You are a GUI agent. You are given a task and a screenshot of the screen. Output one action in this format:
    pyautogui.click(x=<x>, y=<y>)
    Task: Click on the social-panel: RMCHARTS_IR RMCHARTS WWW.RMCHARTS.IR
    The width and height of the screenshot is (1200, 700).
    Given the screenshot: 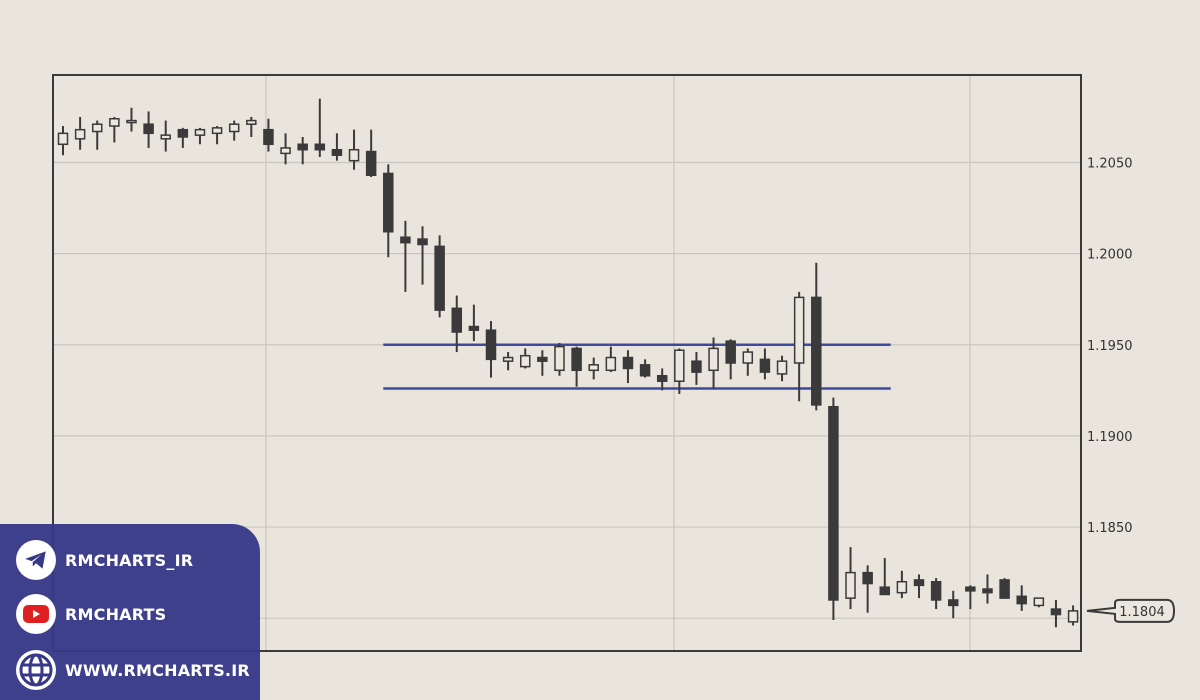 What is the action you would take?
    pyautogui.click(x=130, y=612)
    